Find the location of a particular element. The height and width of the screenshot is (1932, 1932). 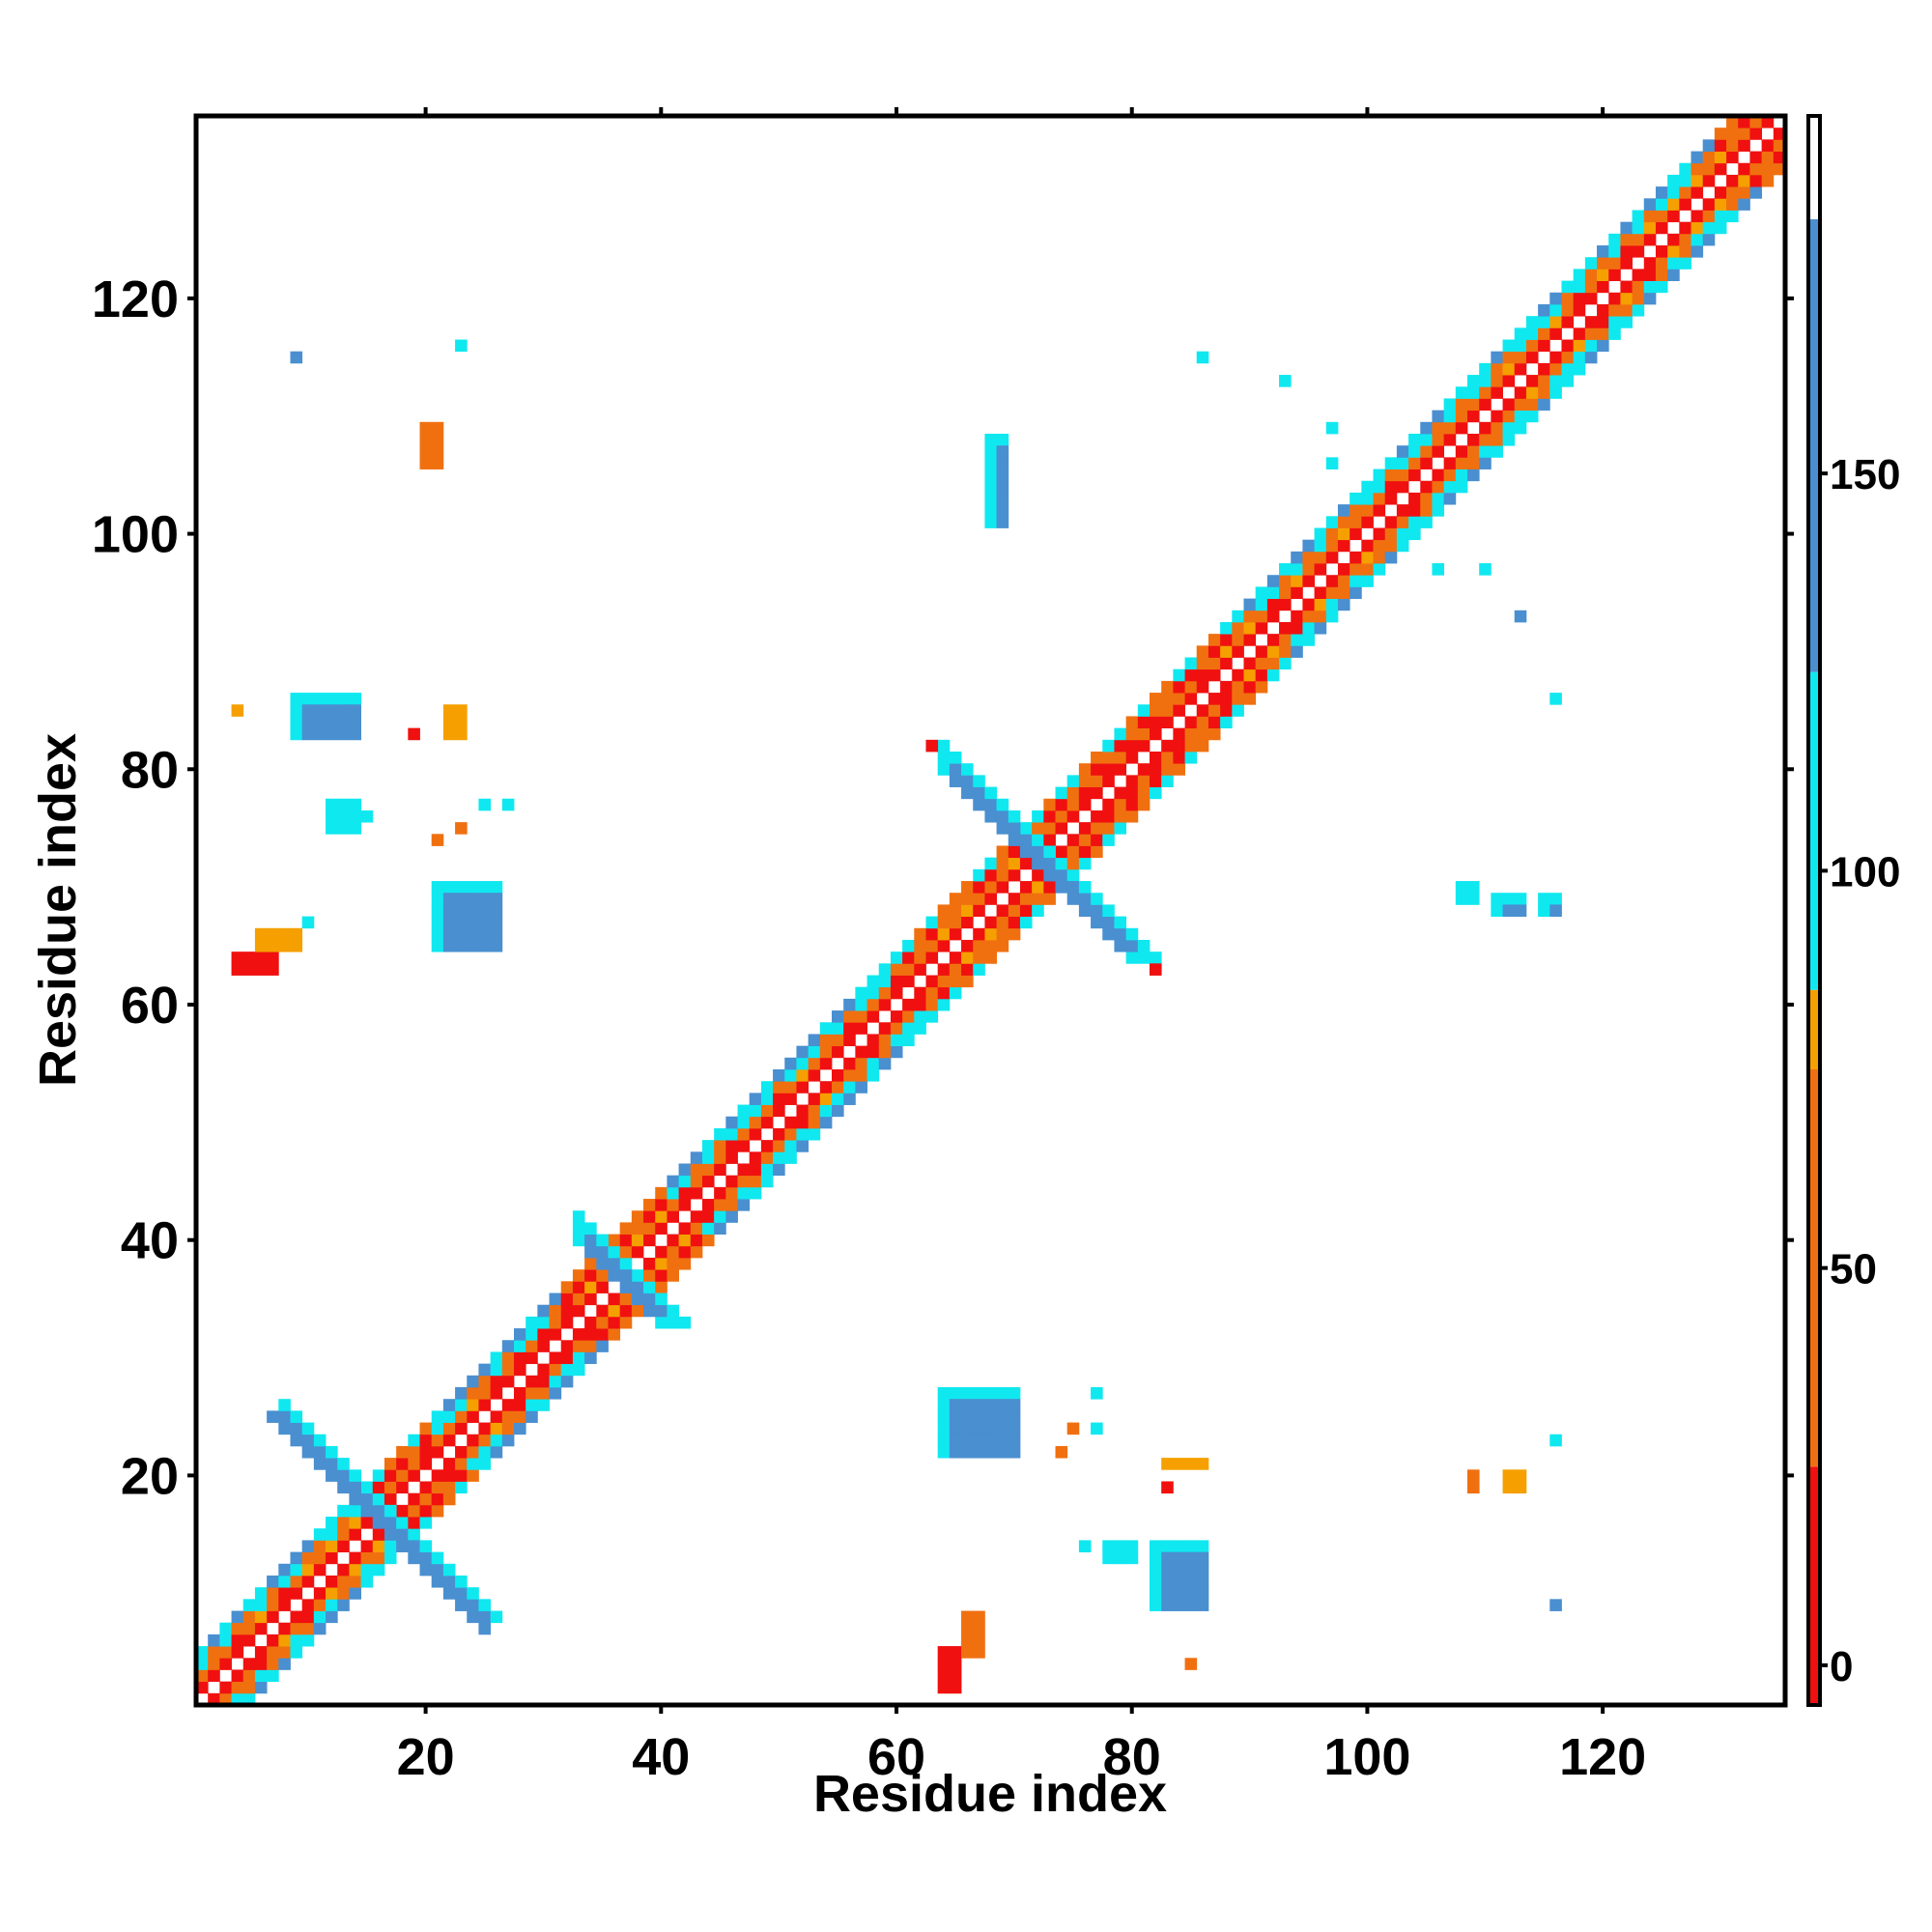

colorbar-band is located at coordinates (1814, 830).